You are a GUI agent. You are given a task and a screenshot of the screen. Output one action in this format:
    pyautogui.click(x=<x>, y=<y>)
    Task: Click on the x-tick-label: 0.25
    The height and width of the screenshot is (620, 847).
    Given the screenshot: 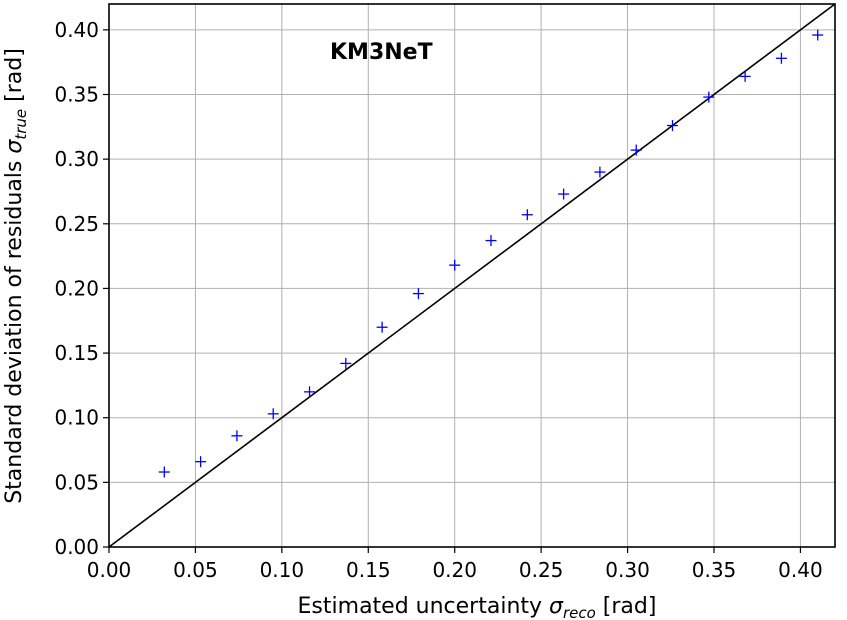 What is the action you would take?
    pyautogui.click(x=541, y=570)
    